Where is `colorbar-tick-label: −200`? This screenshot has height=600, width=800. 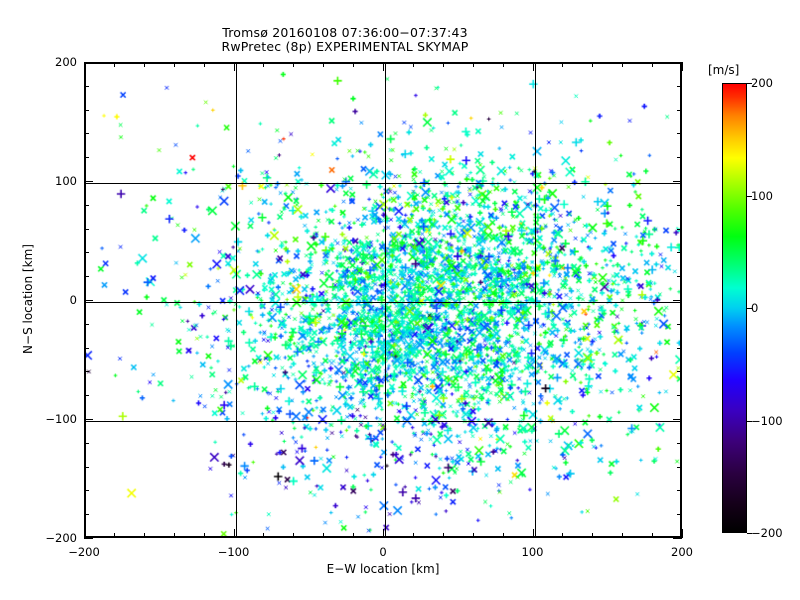
colorbar-tick-label: −200 is located at coordinates (767, 533).